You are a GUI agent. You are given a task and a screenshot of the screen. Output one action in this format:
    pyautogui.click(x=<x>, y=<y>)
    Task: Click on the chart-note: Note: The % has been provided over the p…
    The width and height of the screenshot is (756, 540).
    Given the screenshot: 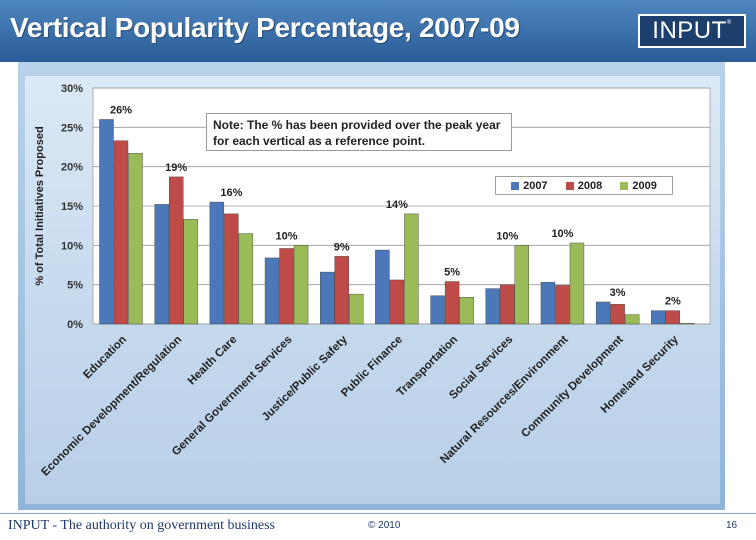 What is the action you would take?
    pyautogui.click(x=359, y=132)
    